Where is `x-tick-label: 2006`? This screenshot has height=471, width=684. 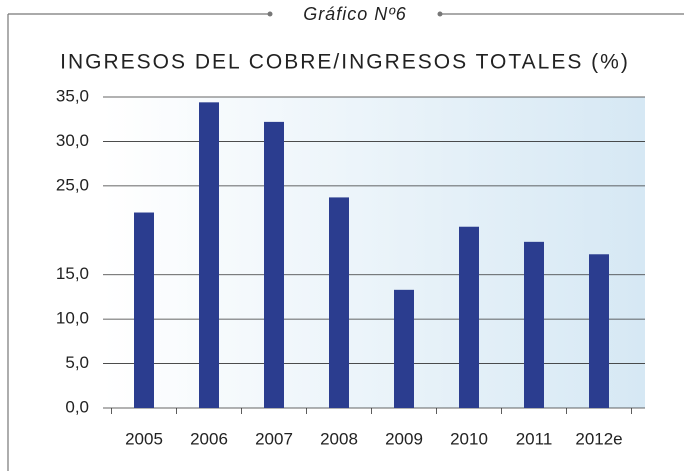 x-tick-label: 2006 is located at coordinates (209, 438).